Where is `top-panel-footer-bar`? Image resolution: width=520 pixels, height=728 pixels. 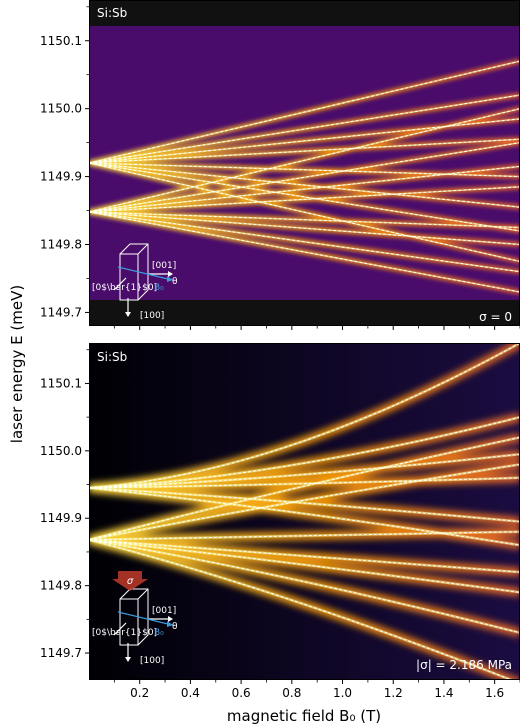 top-panel-footer-bar is located at coordinates (304, 313).